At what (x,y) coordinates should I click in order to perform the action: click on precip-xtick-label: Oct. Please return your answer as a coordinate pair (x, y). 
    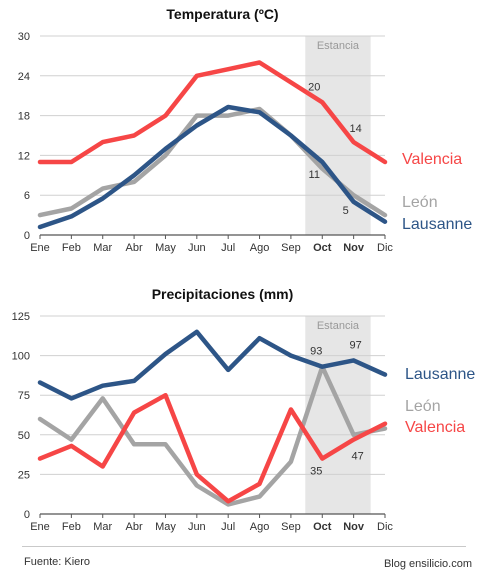
    Looking at the image, I should click on (322, 527).